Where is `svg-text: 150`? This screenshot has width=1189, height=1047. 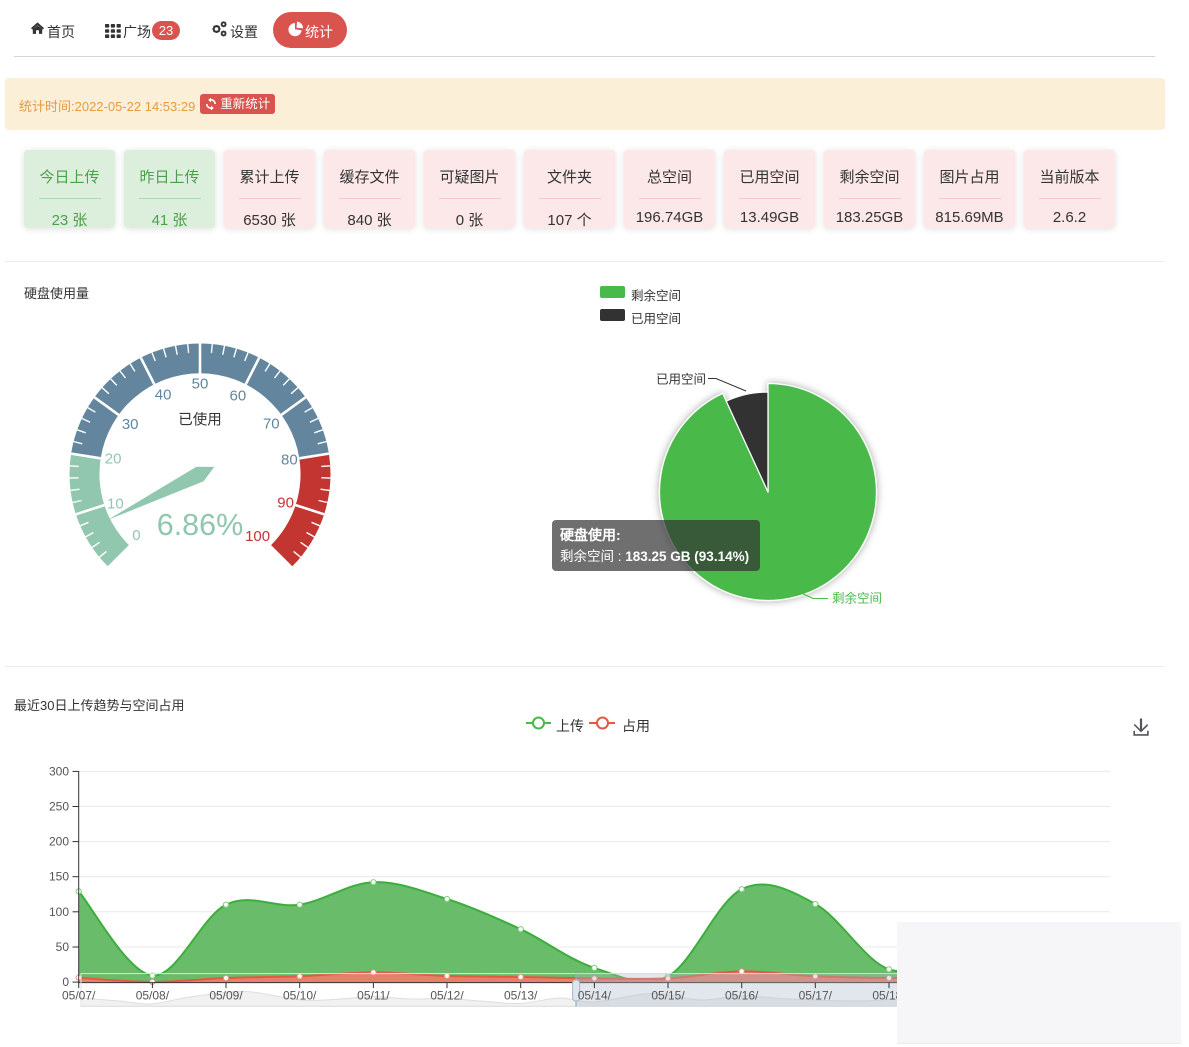 svg-text: 150 is located at coordinates (59, 877).